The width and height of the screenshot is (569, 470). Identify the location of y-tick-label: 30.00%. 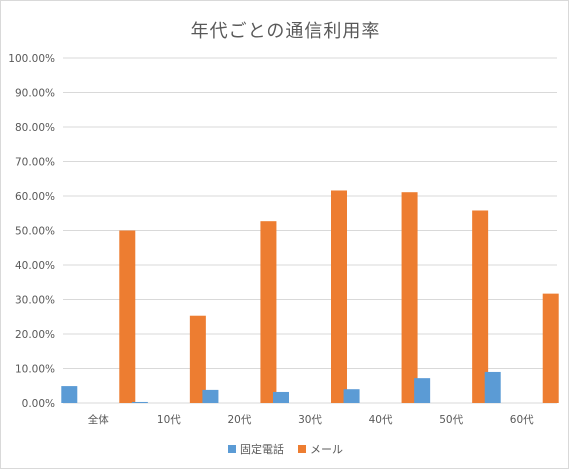
(35, 301).